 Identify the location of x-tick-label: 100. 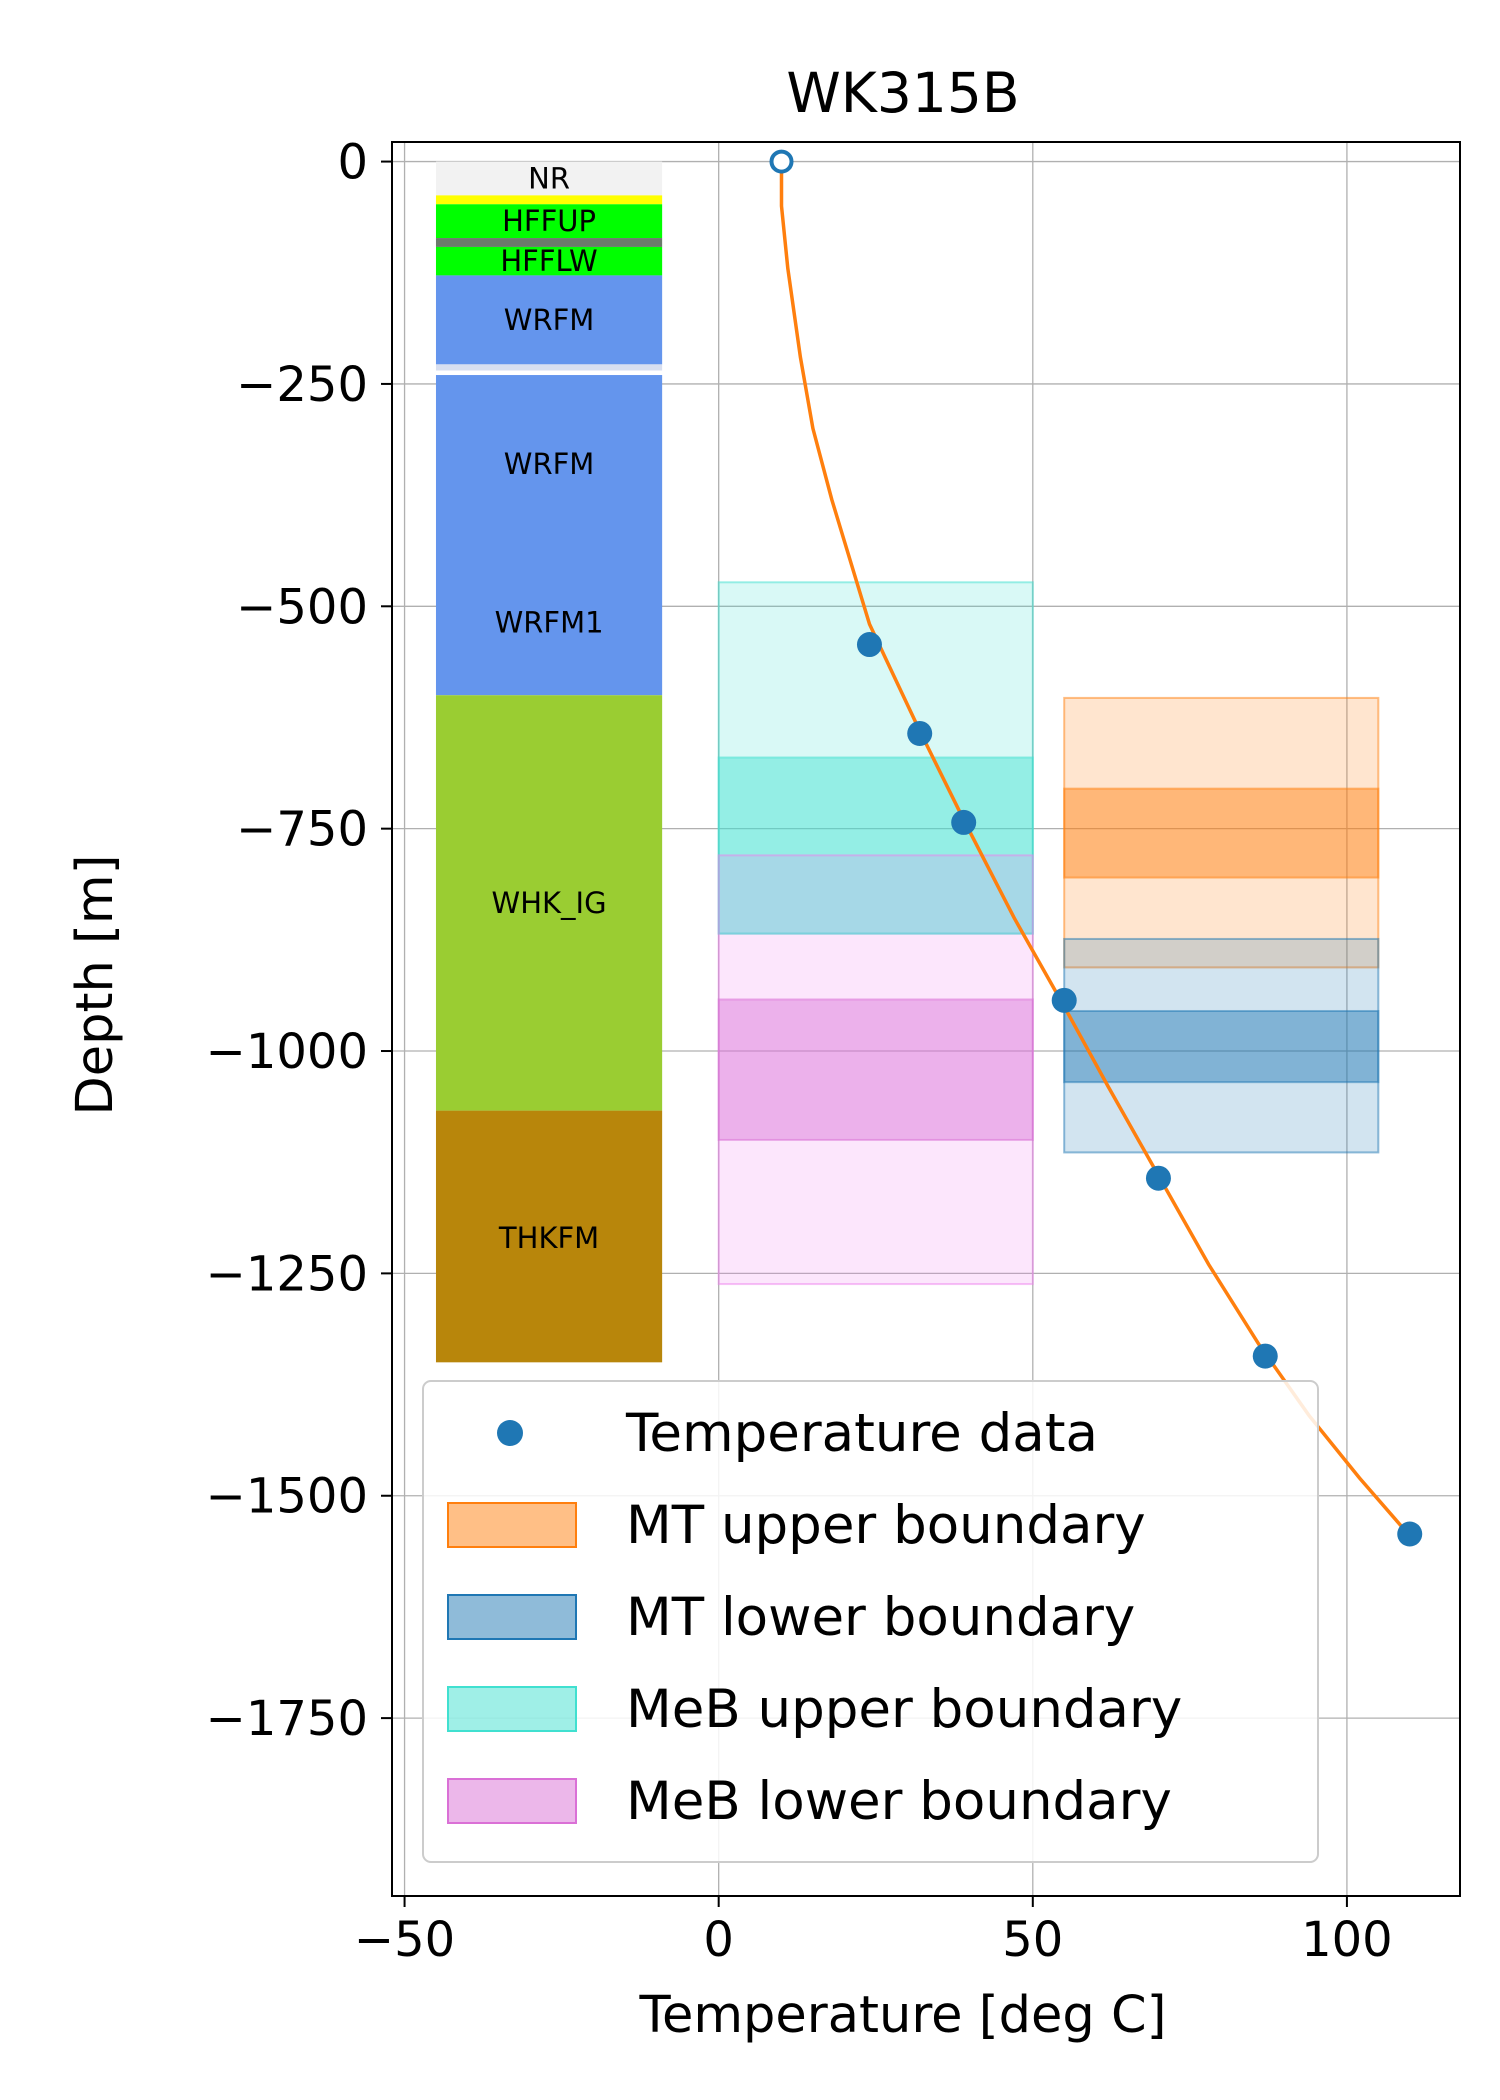
(1347, 1940).